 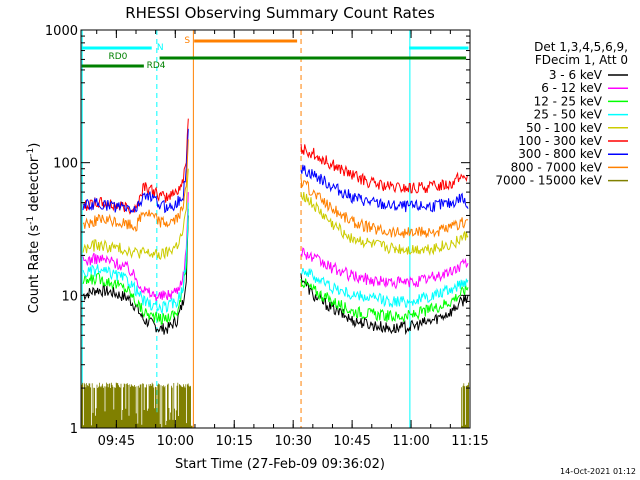 I want to click on state-label-rd4: RD4, so click(x=156, y=66).